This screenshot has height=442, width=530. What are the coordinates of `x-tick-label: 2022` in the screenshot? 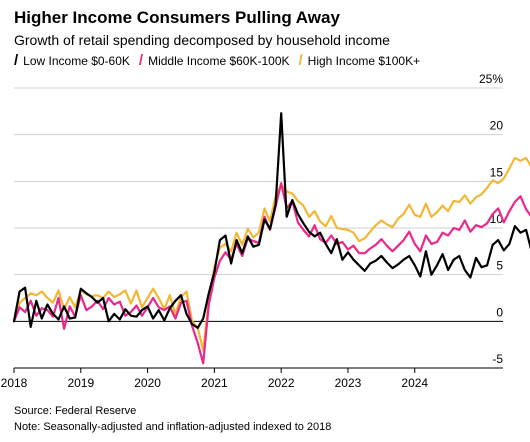 It's located at (281, 383).